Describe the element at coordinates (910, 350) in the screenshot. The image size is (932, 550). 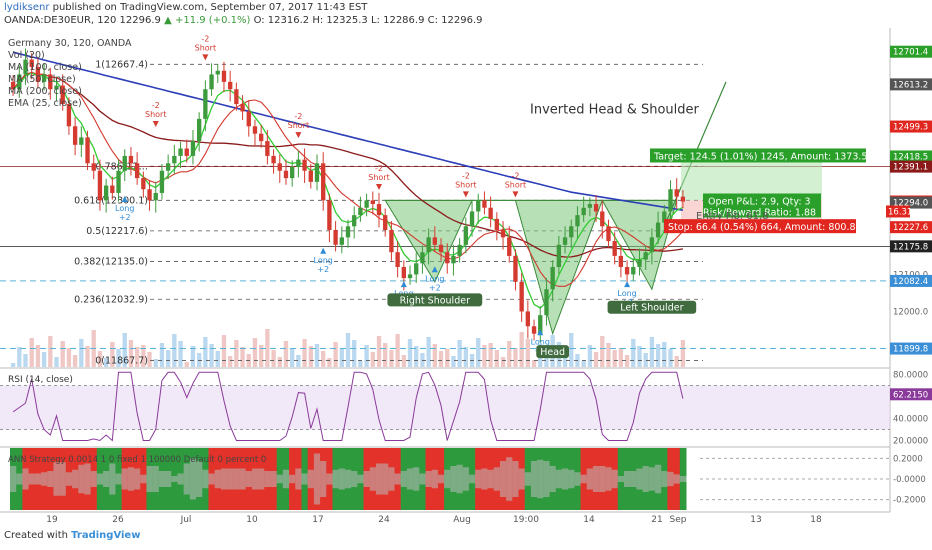
I see `price-tick-label: 11899.8` at that location.